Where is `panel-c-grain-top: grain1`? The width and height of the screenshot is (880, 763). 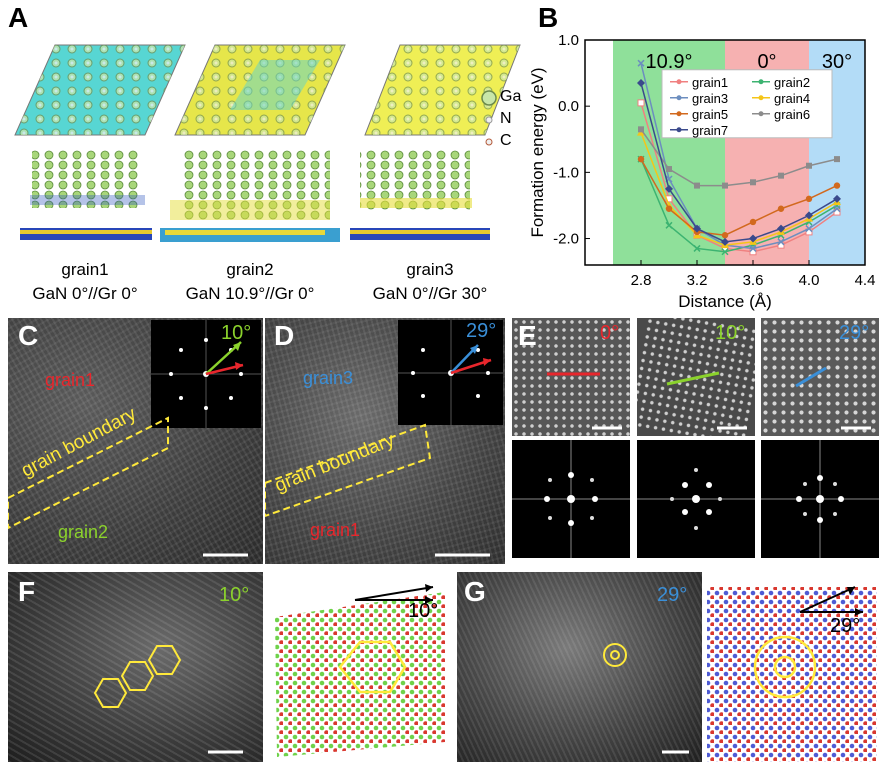
panel-c-grain-top: grain1 is located at coordinates (70, 380).